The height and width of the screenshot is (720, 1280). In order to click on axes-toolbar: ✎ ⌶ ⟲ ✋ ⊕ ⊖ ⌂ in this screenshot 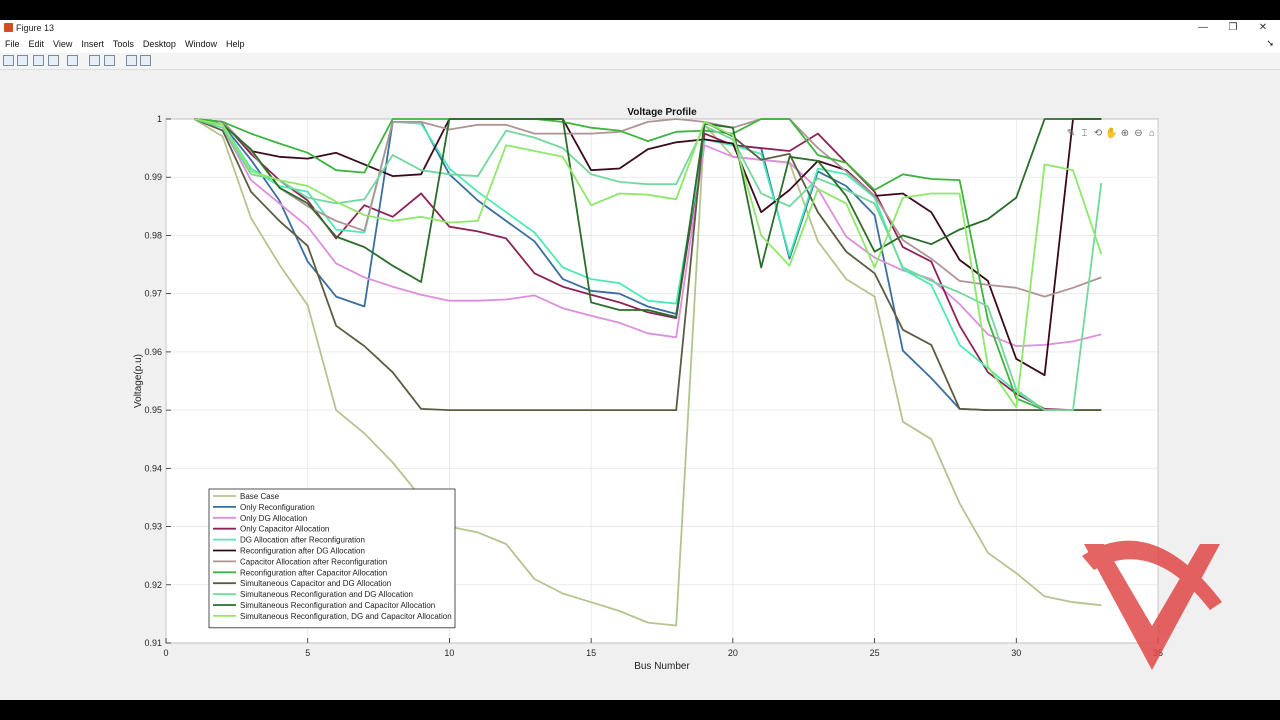, I will do `click(1111, 132)`.